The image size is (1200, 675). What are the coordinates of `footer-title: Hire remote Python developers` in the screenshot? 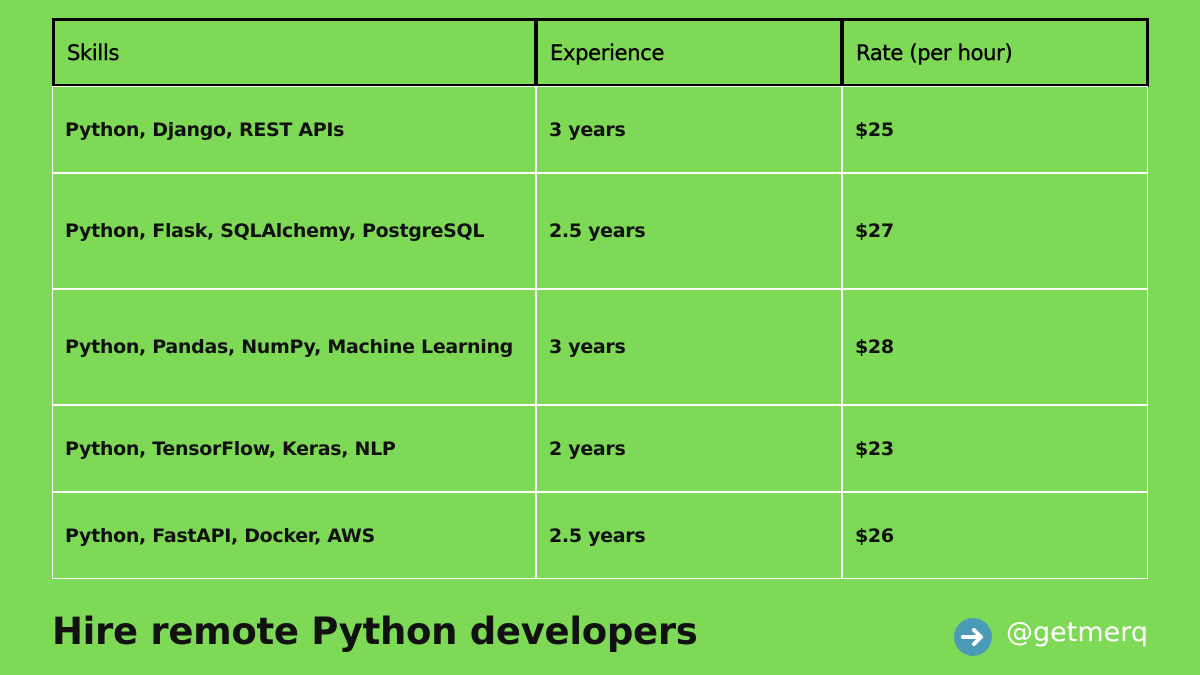 It's located at (375, 631).